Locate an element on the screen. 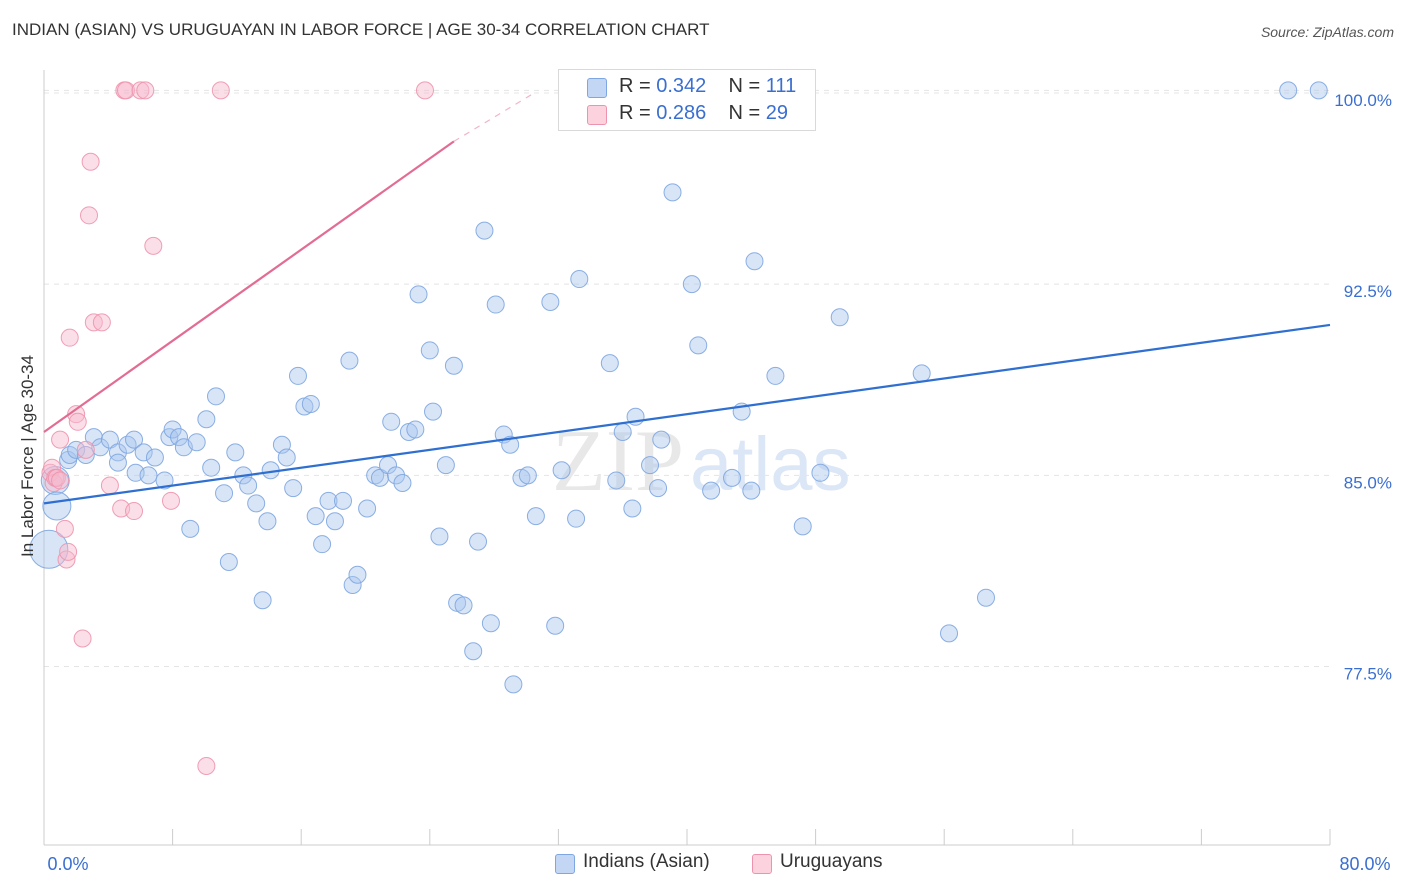  y-tick-label: 92.5% is located at coordinates (1368, 291).